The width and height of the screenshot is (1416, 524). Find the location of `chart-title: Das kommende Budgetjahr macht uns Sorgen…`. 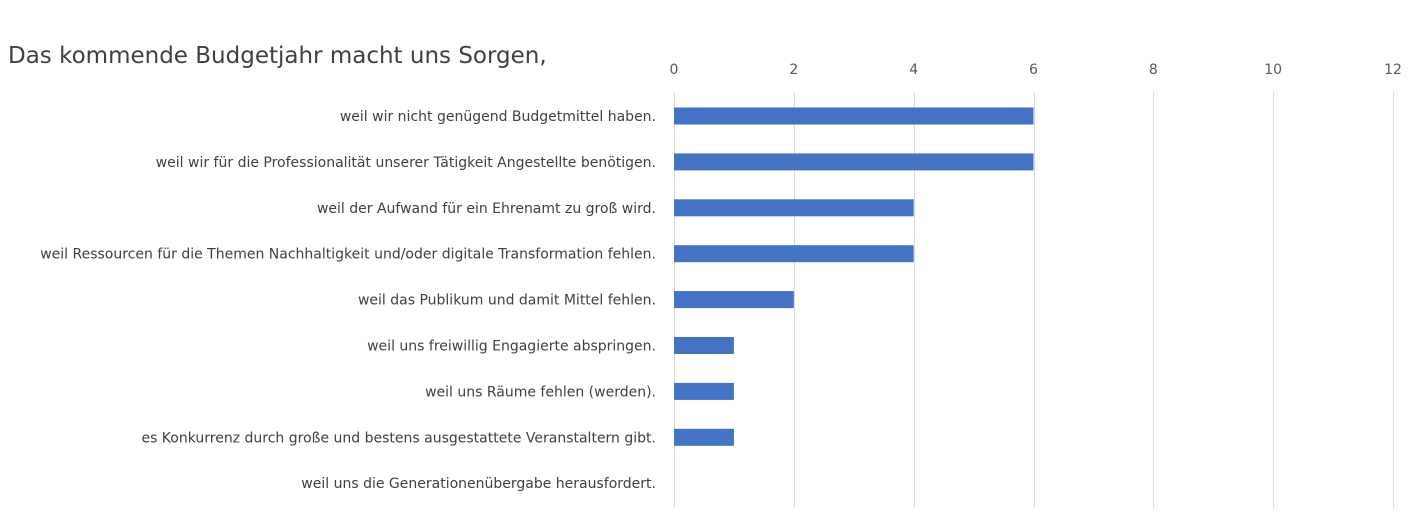

chart-title: Das kommende Budgetjahr macht uns Sorgen… is located at coordinates (277, 56).